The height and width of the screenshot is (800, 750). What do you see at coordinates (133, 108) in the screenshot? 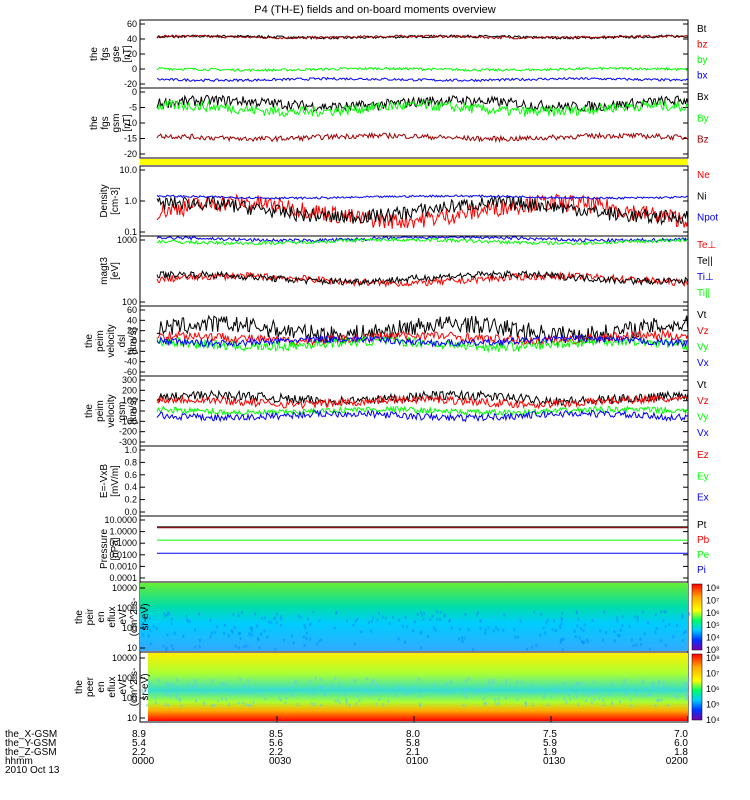
I see `tick-label: -5` at bounding box center [133, 108].